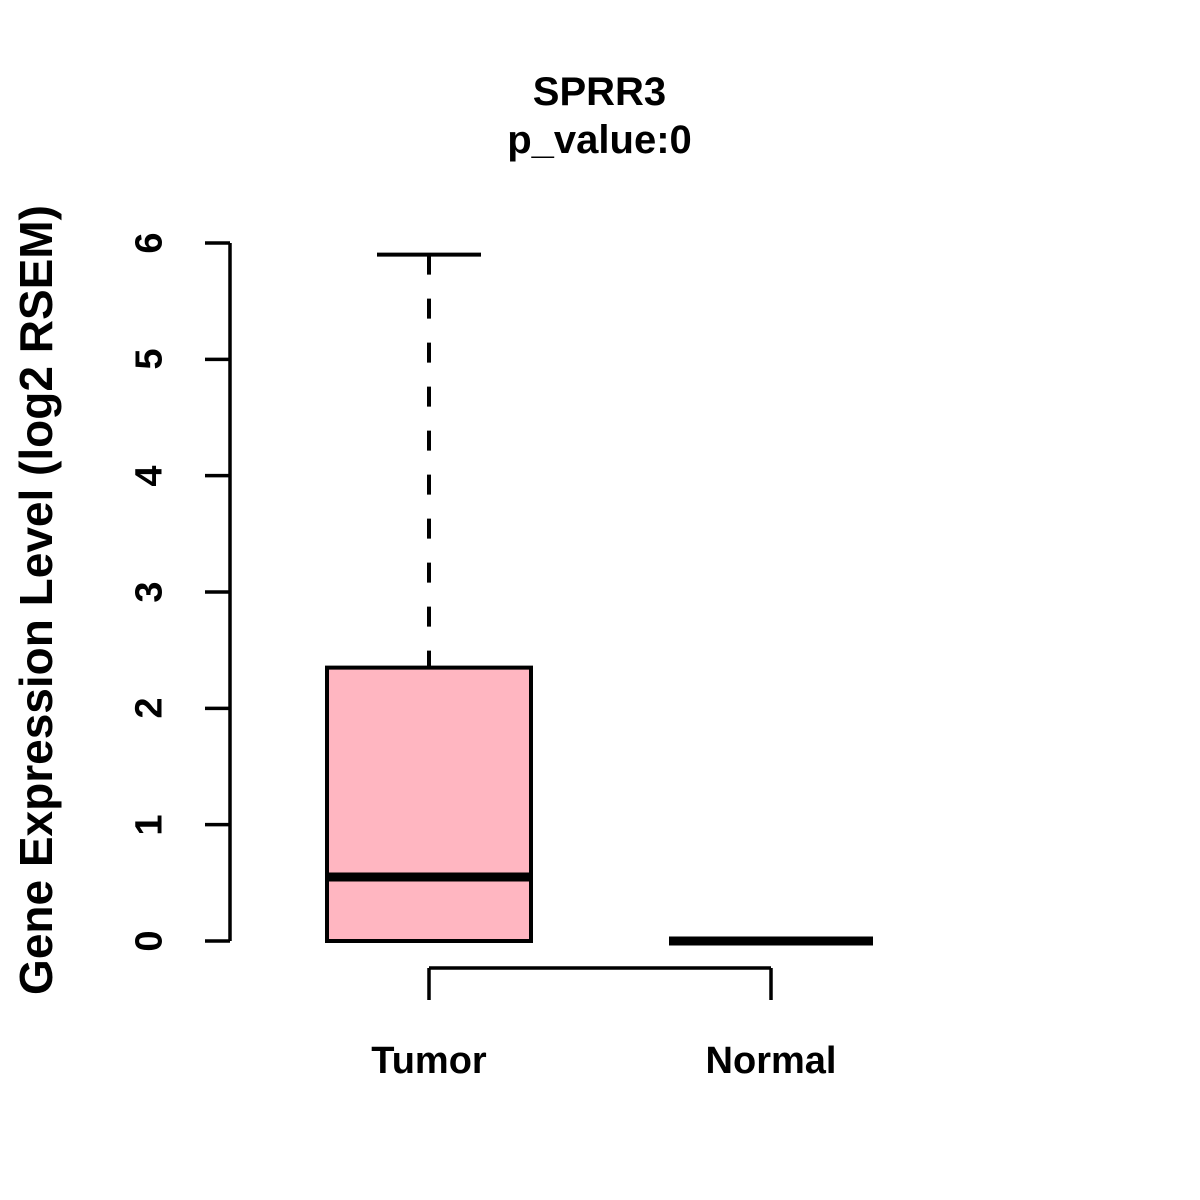  Describe the element at coordinates (149, 941) in the screenshot. I see `y-tick-label: 0` at that location.